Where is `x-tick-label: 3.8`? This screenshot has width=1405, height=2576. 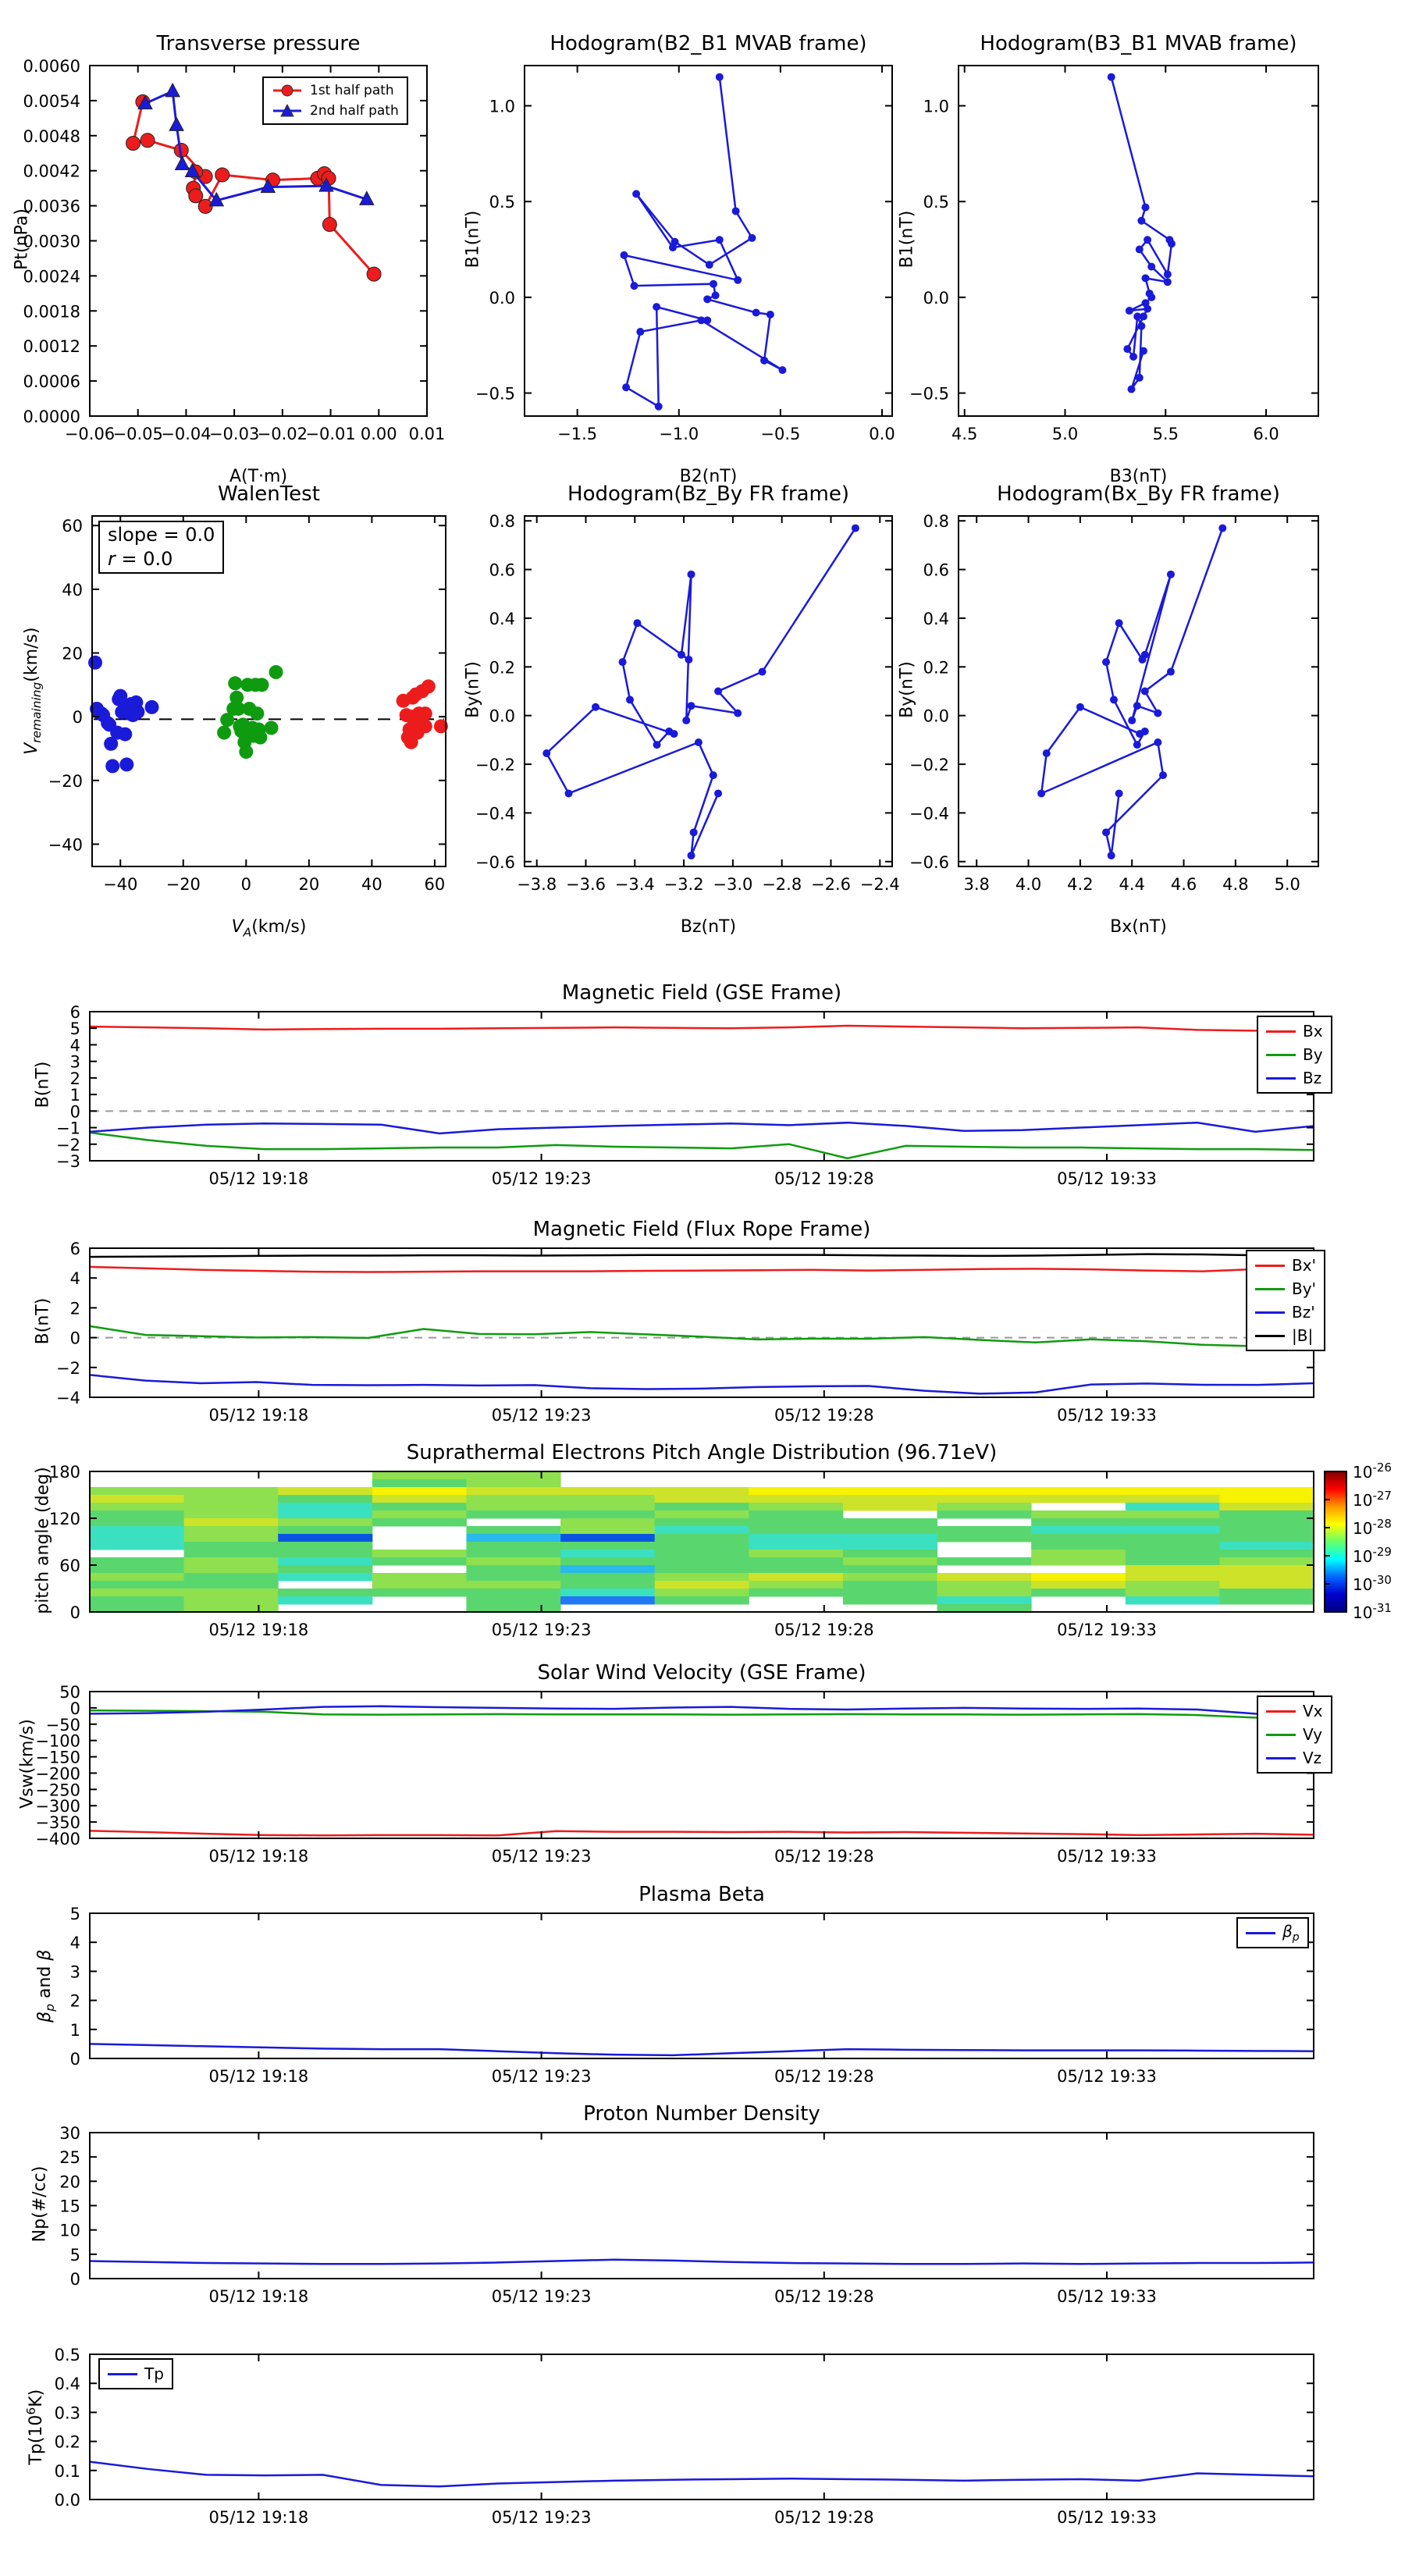
x-tick-label: 3.8 is located at coordinates (977, 884).